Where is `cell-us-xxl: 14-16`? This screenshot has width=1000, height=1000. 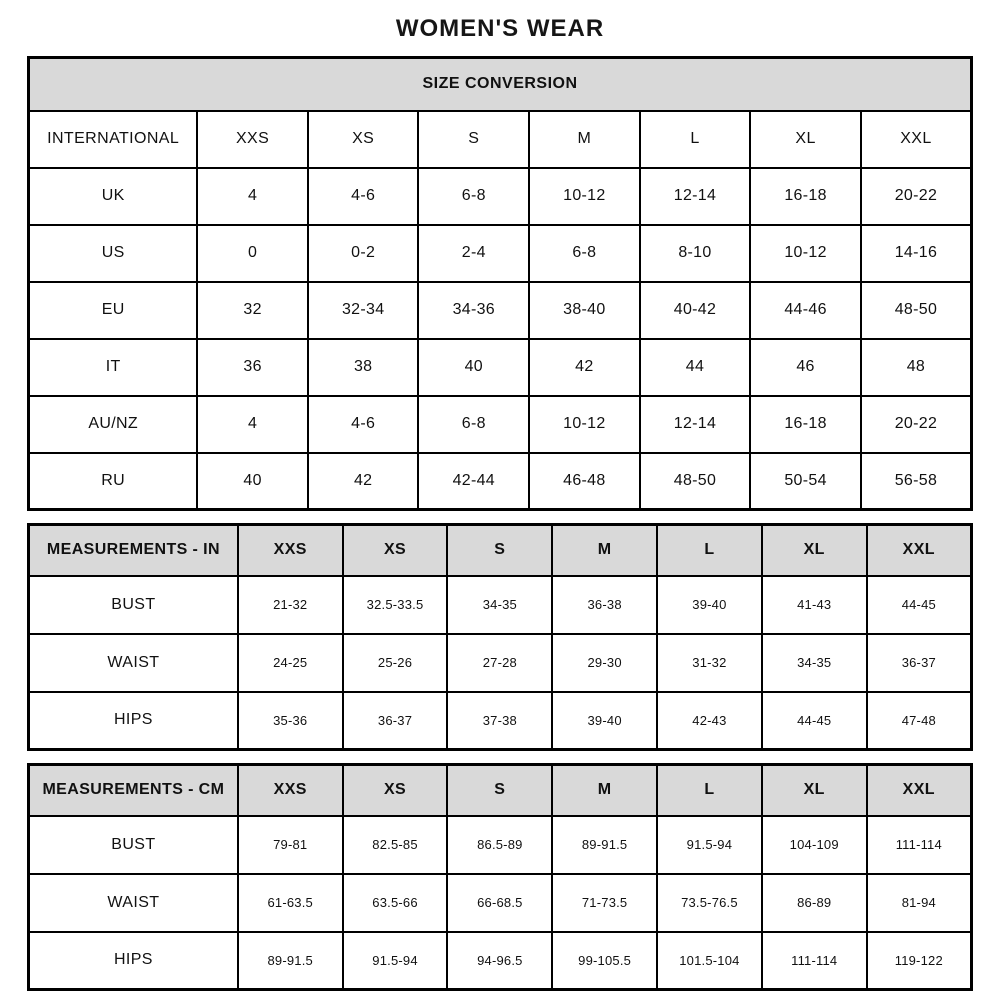
cell-us-xxl: 14-16 is located at coordinates (916, 253).